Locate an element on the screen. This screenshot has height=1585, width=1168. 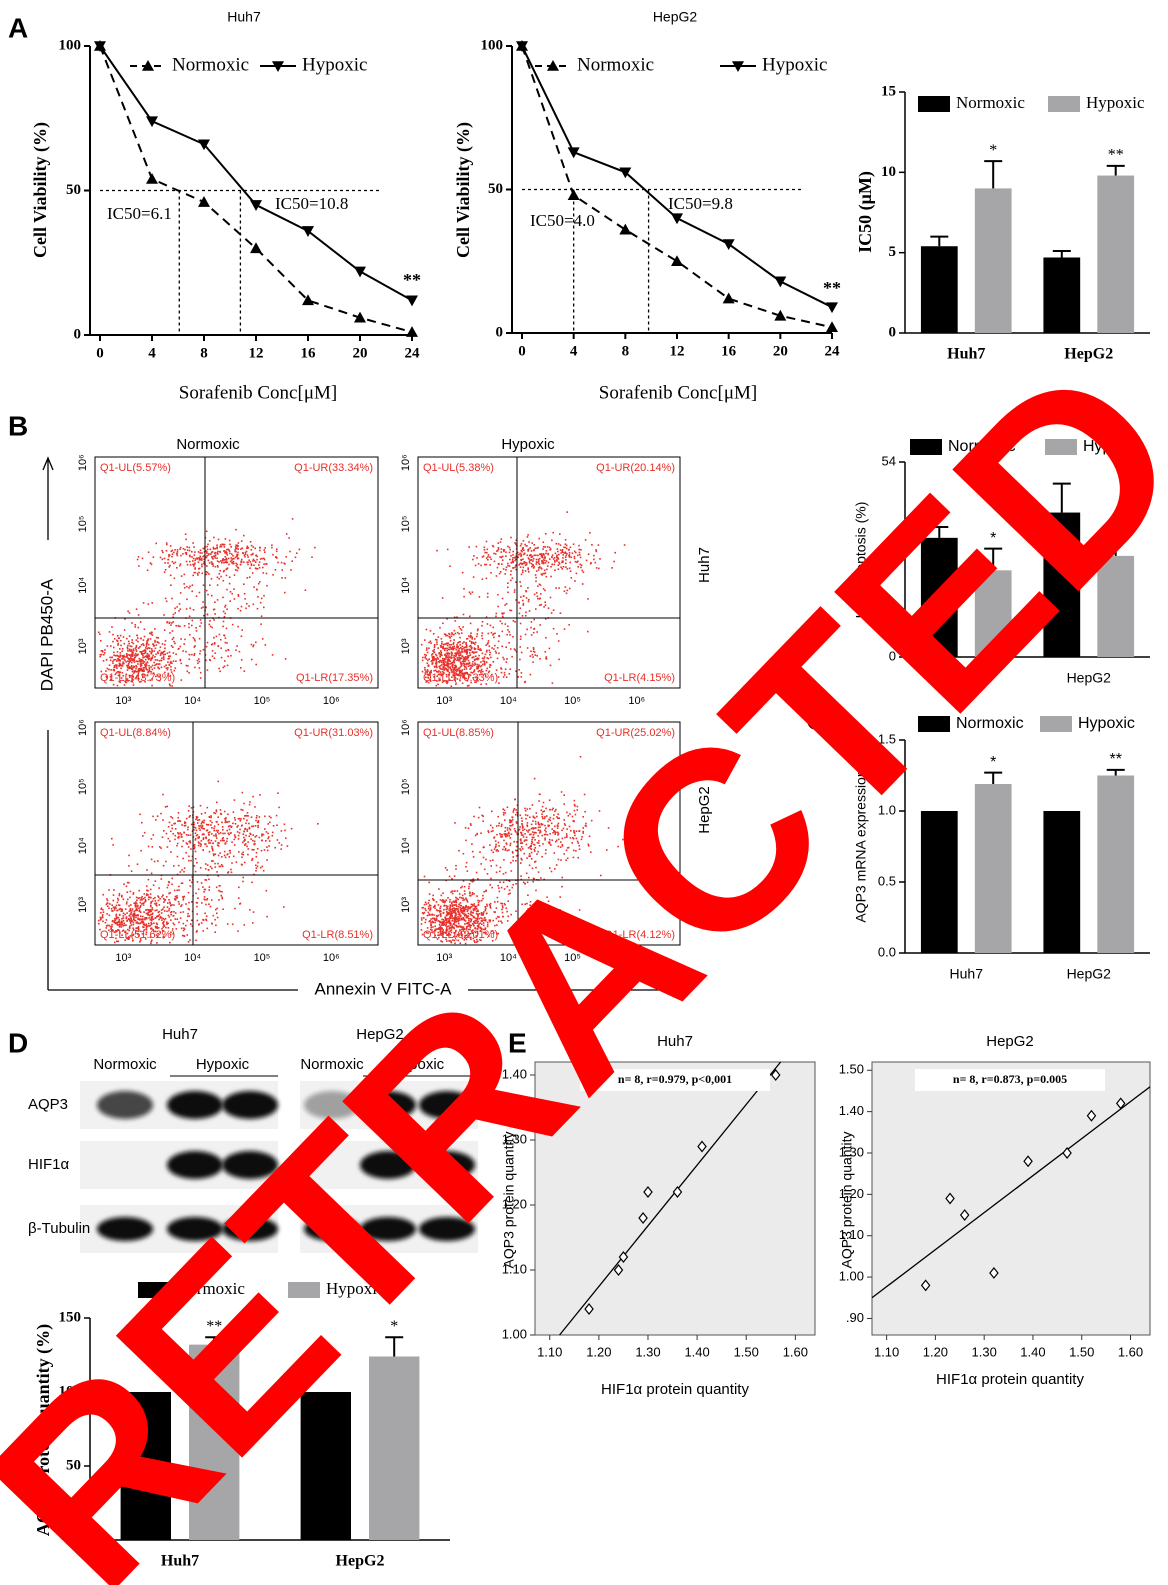
x-tick-label: 12 is located at coordinates (256, 353).